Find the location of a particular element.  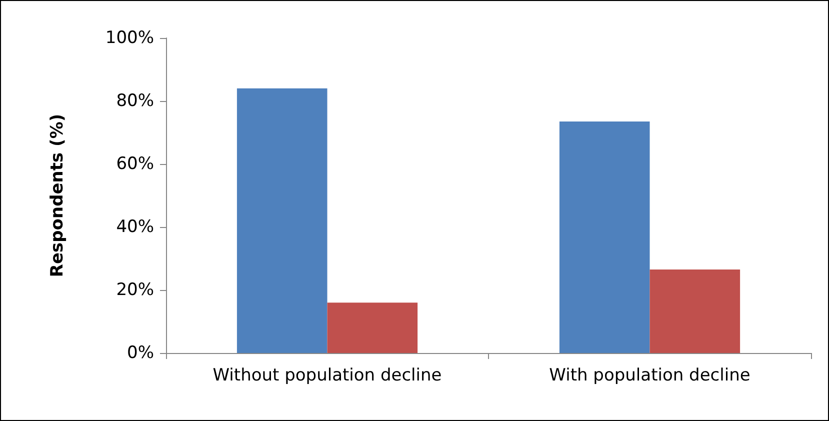

y-tick-label: 20% is located at coordinates (135, 290).